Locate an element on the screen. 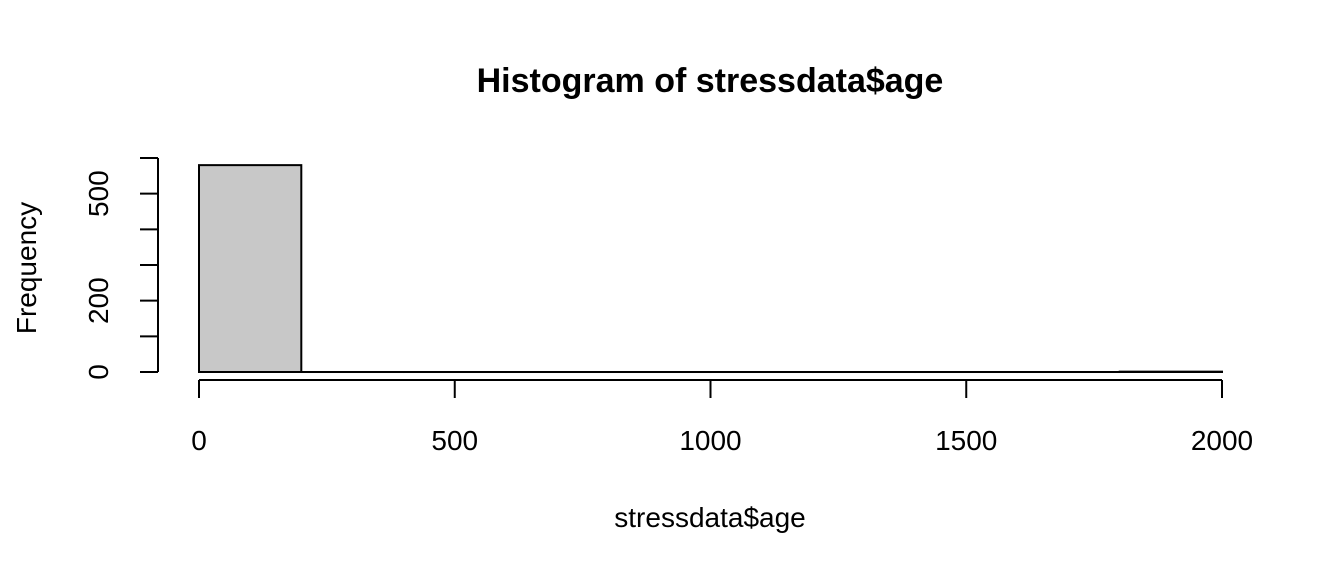 The image size is (1344, 576). y-tick-label: 200 is located at coordinates (98, 300).